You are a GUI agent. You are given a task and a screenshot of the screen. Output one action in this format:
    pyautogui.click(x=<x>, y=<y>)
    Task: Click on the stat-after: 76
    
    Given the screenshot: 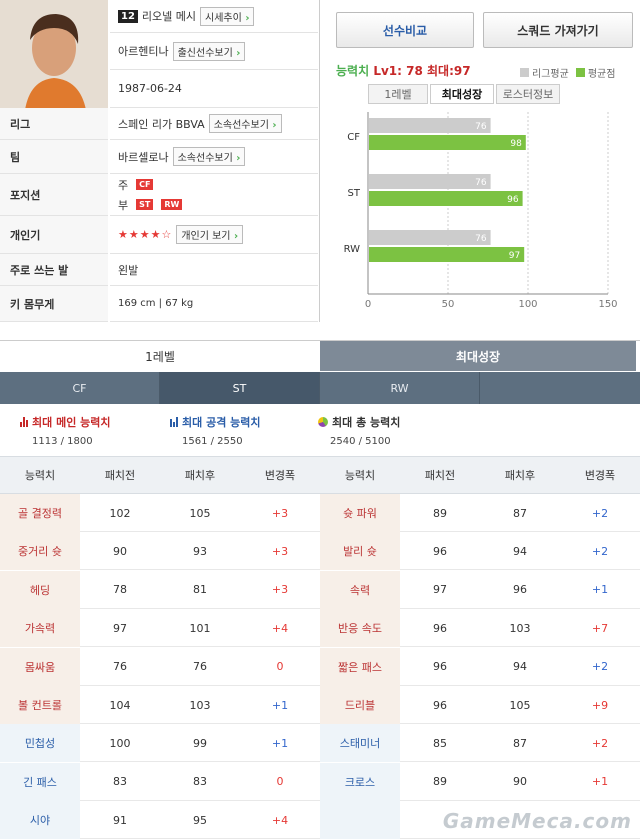 What is the action you would take?
    pyautogui.click(x=200, y=667)
    